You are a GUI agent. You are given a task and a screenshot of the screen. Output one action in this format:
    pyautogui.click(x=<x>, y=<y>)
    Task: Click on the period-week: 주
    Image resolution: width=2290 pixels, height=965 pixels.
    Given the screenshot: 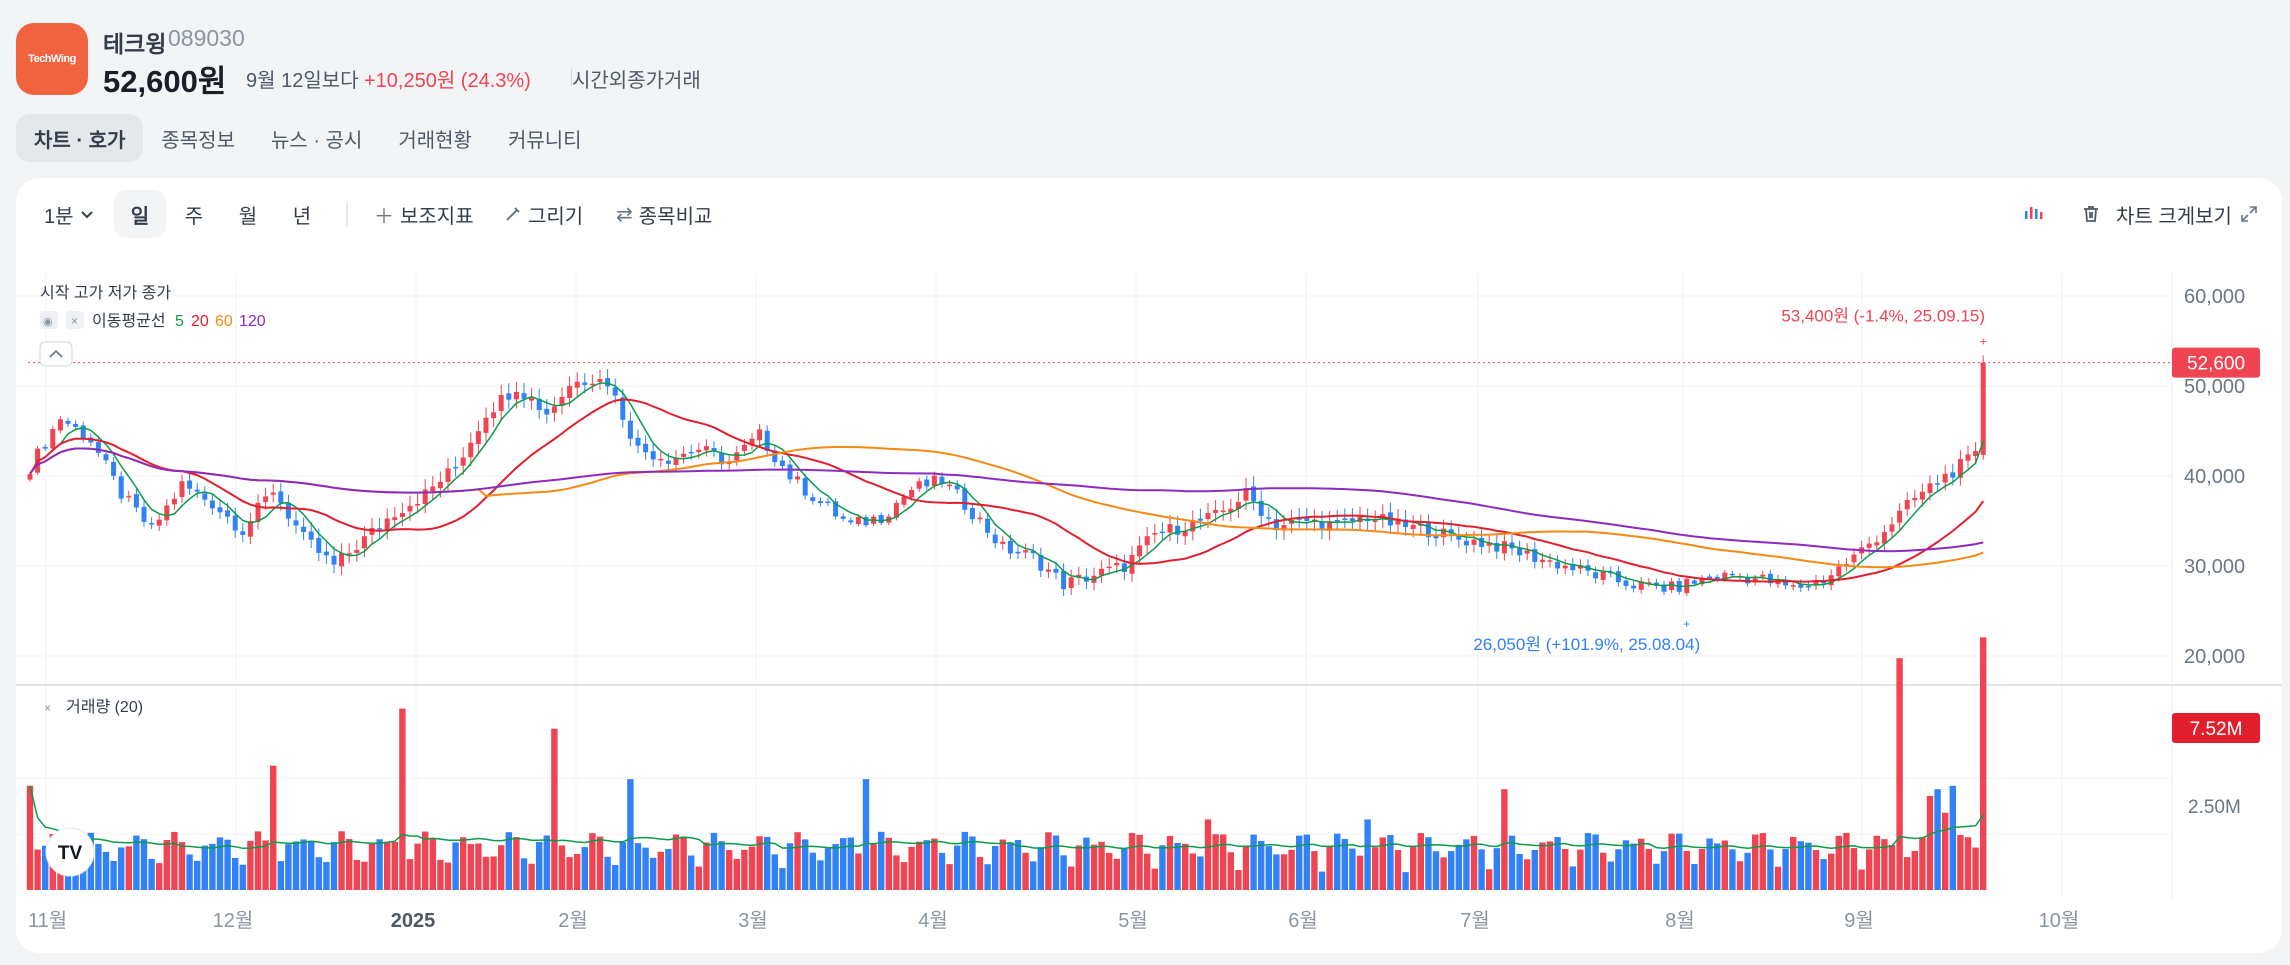 What is the action you would take?
    pyautogui.click(x=194, y=216)
    